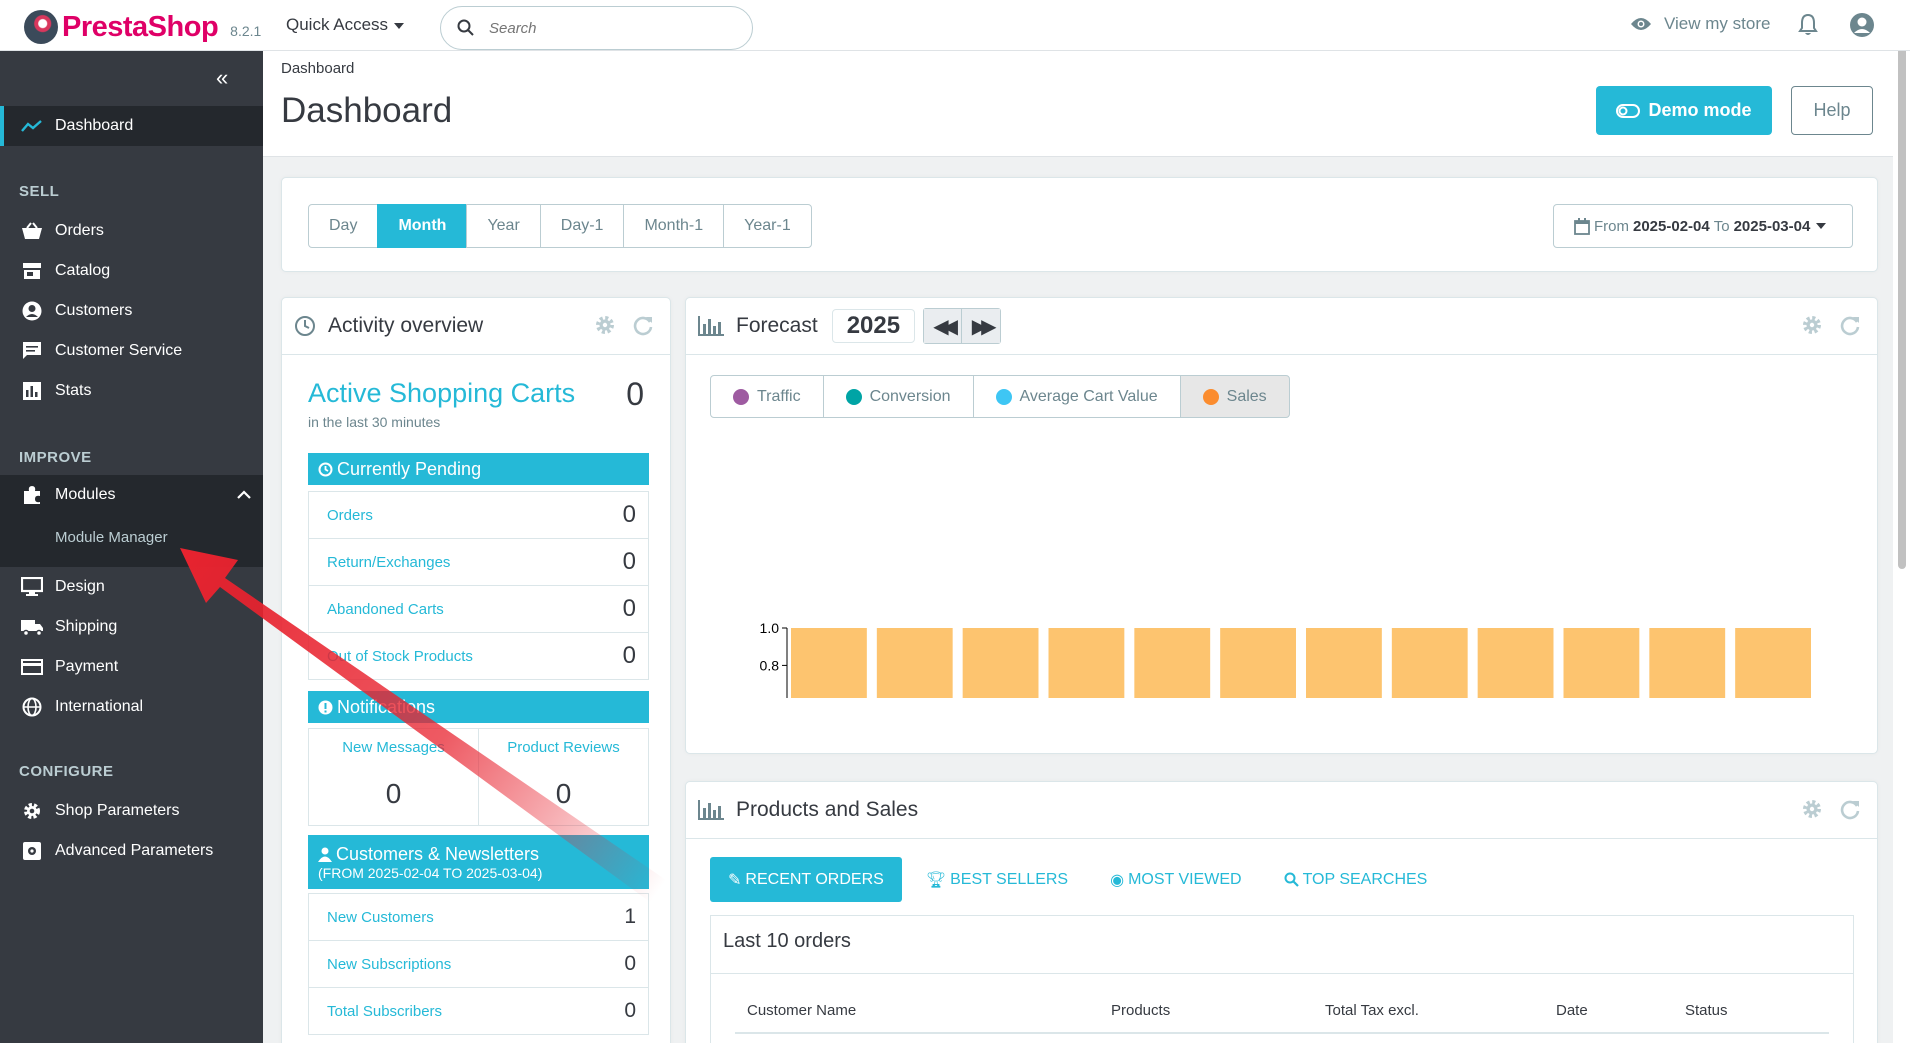  I want to click on pending-out-of-stock-row: Out of Stock Products 0, so click(478, 656).